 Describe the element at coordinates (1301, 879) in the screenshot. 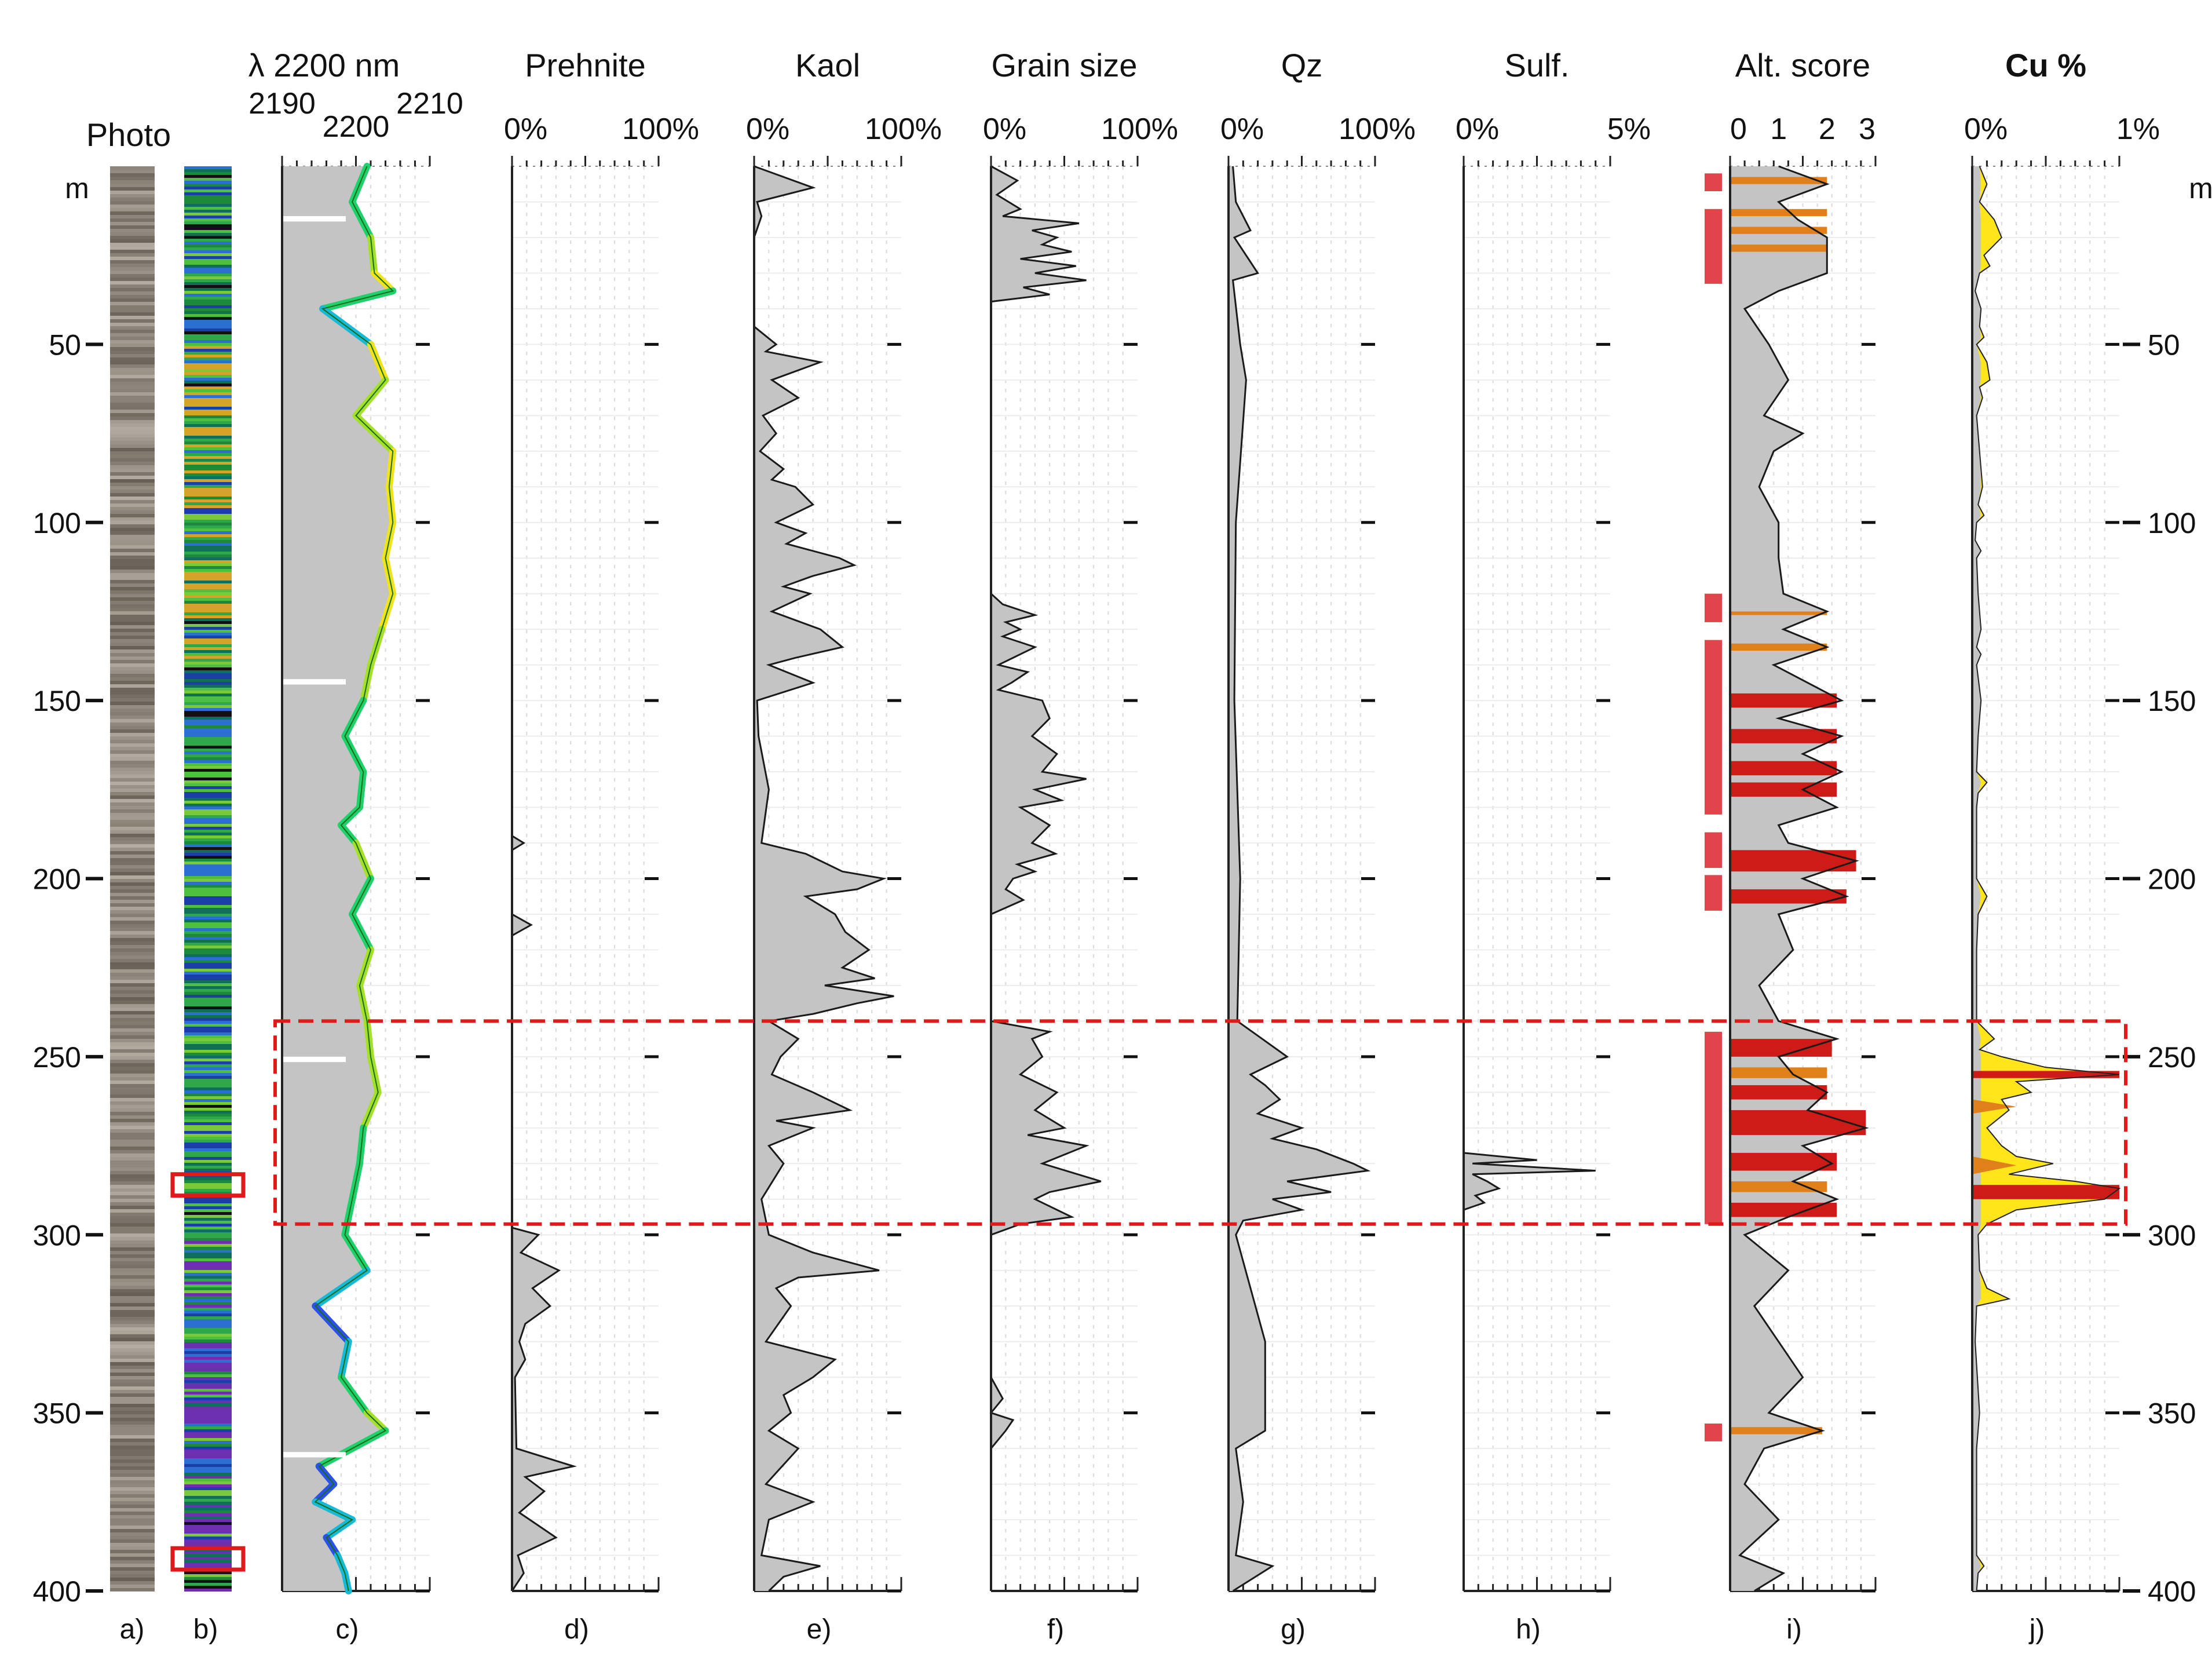

I see `line-qz` at that location.